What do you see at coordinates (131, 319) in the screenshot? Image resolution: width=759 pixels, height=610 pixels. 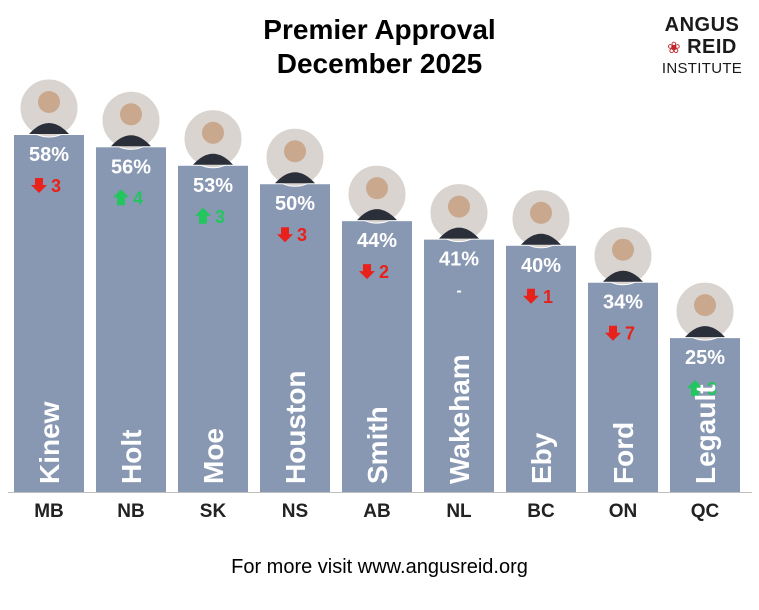 I see `bar-nb` at bounding box center [131, 319].